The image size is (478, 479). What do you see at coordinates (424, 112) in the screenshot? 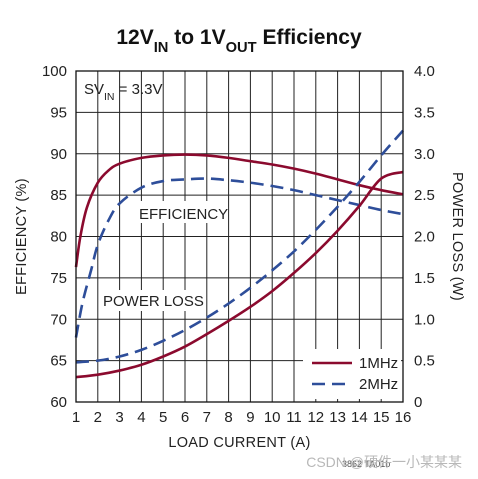
I see `y2-tick-label: 3.5` at bounding box center [424, 112].